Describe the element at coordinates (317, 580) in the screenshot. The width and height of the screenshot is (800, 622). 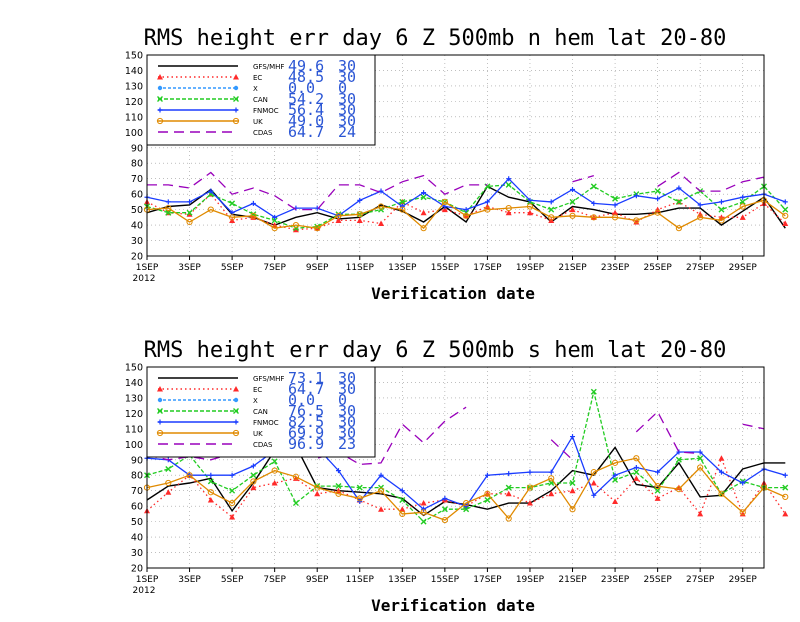
I see `x-tick-label: 9SEP` at that location.